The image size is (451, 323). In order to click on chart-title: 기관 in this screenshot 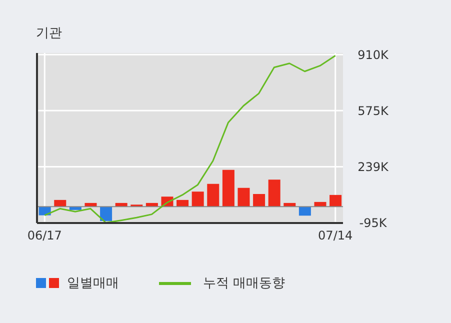, I will do `click(49, 33)`.